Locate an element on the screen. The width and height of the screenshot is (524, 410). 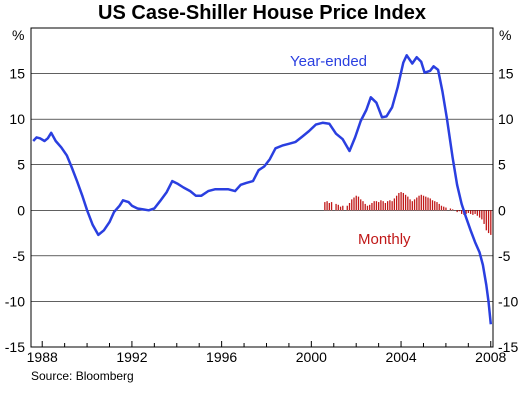
y-axis-right: 15 10 5 0 -5 -10 -15 is located at coordinates (508, 210).